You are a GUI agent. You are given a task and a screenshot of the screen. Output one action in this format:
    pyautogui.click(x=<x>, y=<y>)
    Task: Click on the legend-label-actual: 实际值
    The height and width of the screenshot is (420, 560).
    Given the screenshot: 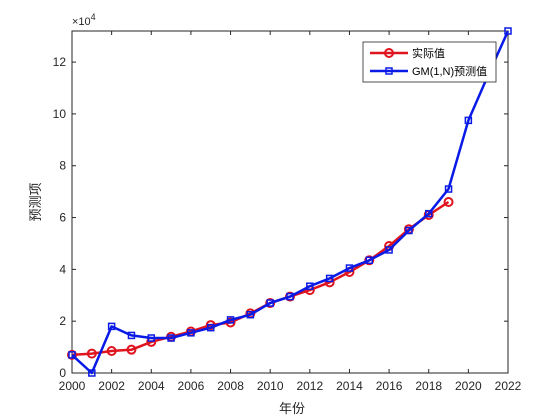 What is the action you would take?
    pyautogui.click(x=428, y=53)
    